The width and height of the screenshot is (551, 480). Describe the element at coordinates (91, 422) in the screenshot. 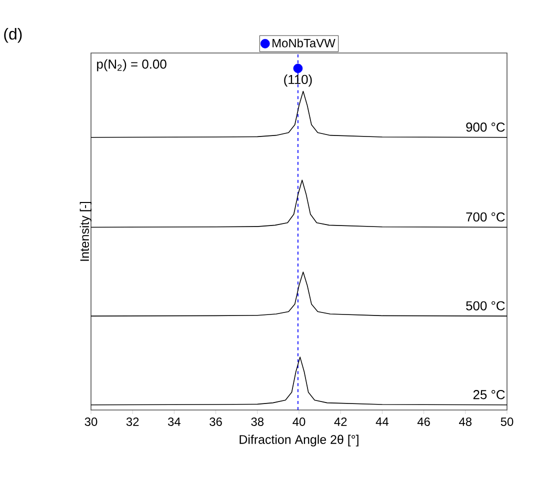

I see `x-tick-label: 30` at that location.